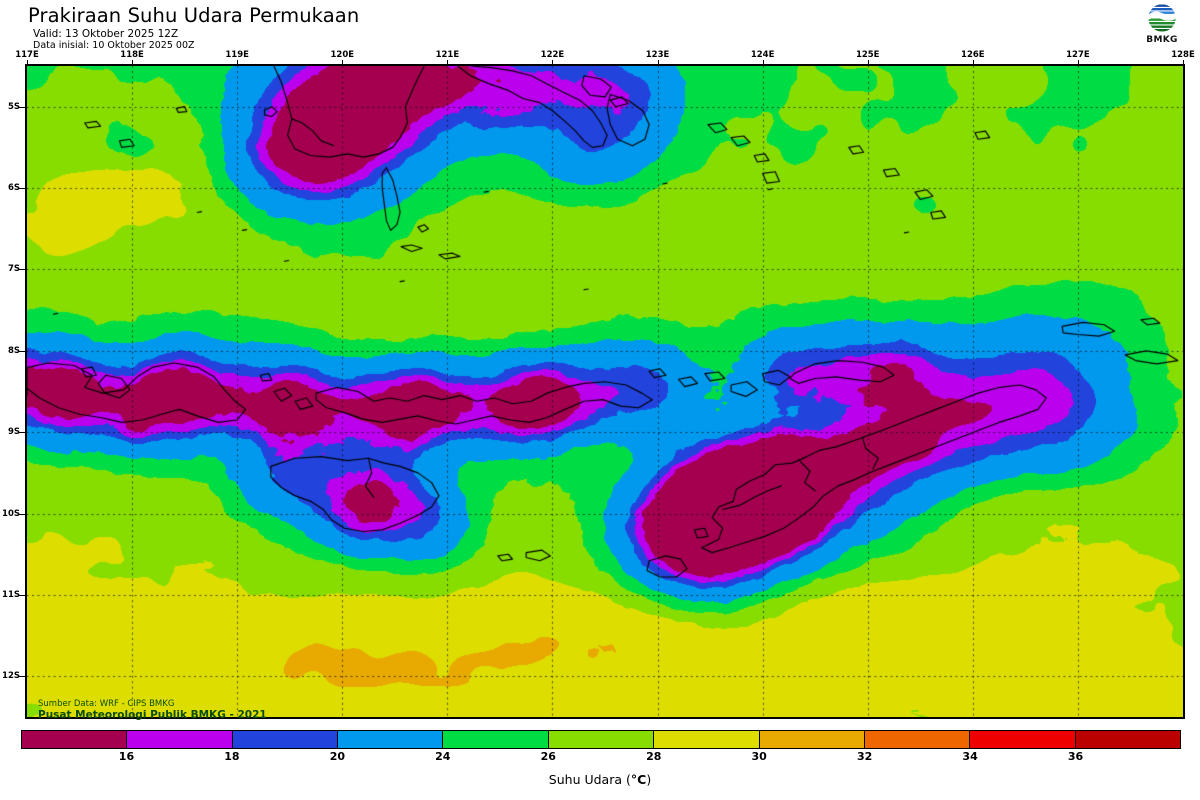 The height and width of the screenshot is (800, 1200). Describe the element at coordinates (970, 756) in the screenshot. I see `colorbar-tick-label: 34` at that location.